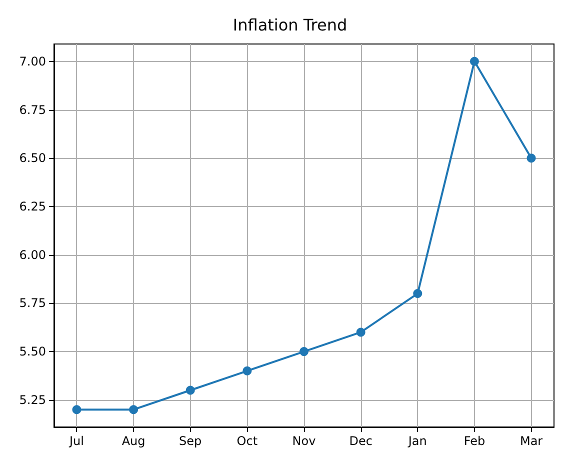 Image resolution: width=580 pixels, height=461 pixels. Describe the element at coordinates (32, 255) in the screenshot. I see `y-tick-label: 6.00` at that location.